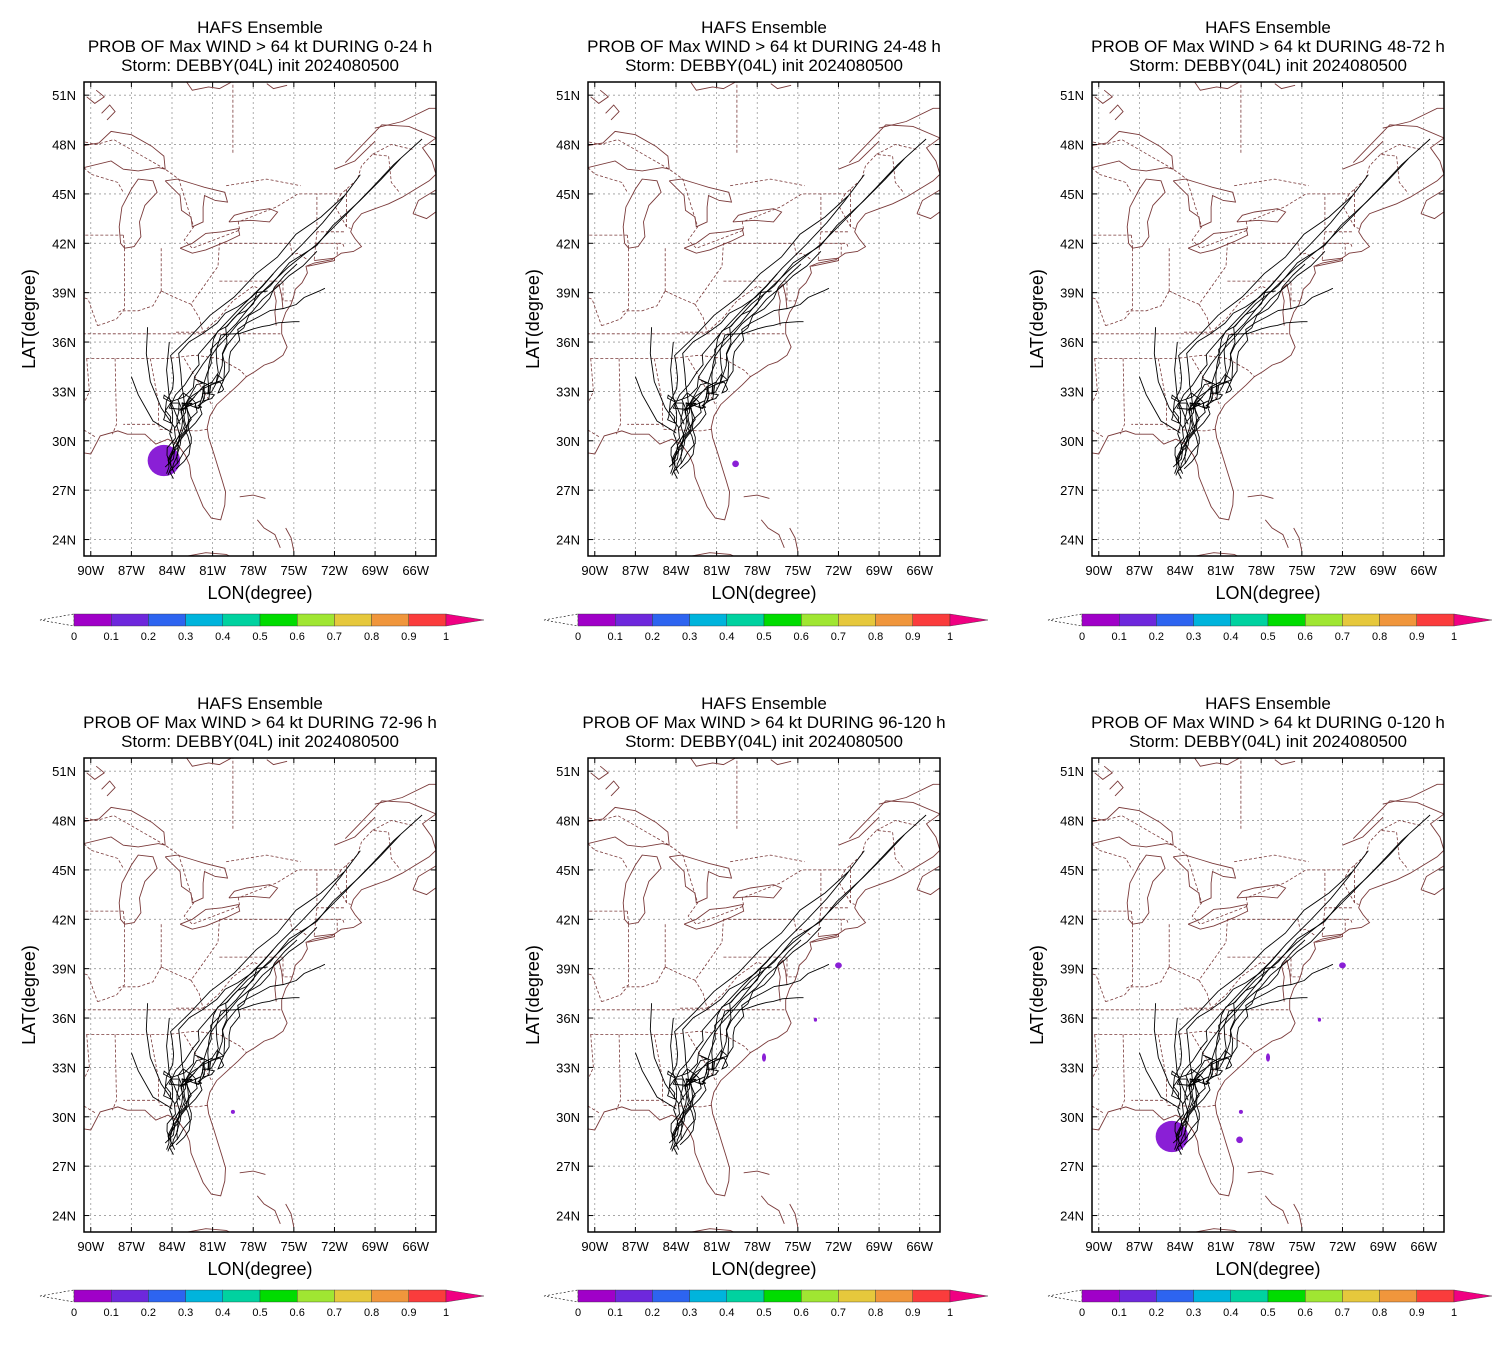 Image resolution: width=1512 pixels, height=1352 pixels. I want to click on panel-title-storm: Storm: DEBBY(04L) init 2024080500, so click(260, 741).